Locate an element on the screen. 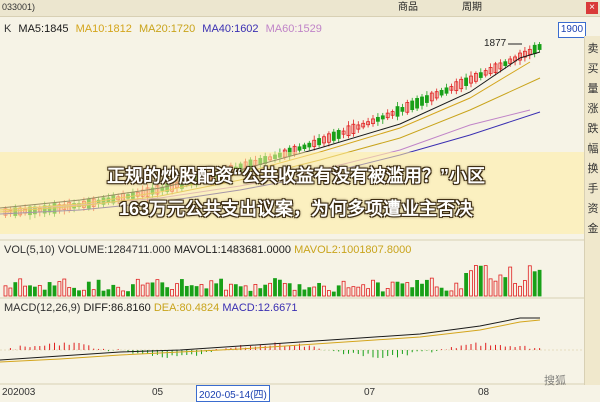  ma10-label: MA10:1812 is located at coordinates (103, 29).